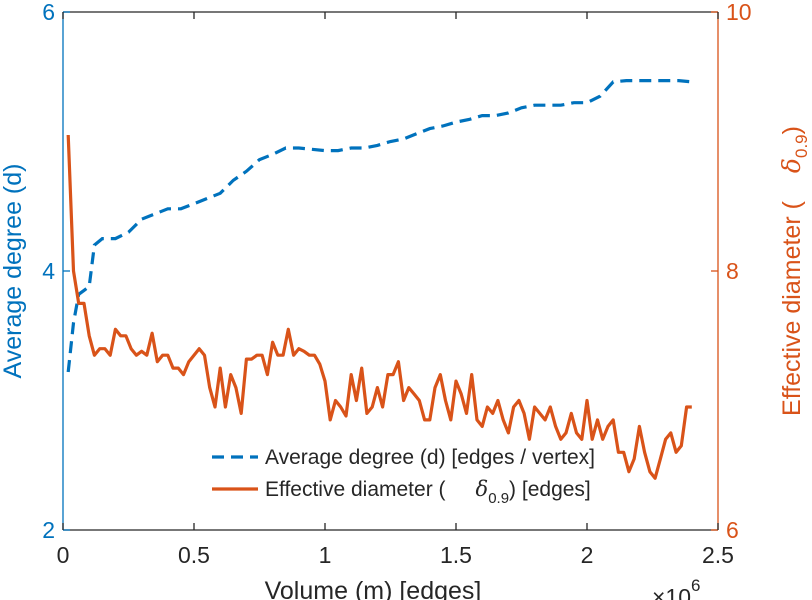  I want to click on right-axis-label: Effective diameter ( δ0.9), so click(794, 271).